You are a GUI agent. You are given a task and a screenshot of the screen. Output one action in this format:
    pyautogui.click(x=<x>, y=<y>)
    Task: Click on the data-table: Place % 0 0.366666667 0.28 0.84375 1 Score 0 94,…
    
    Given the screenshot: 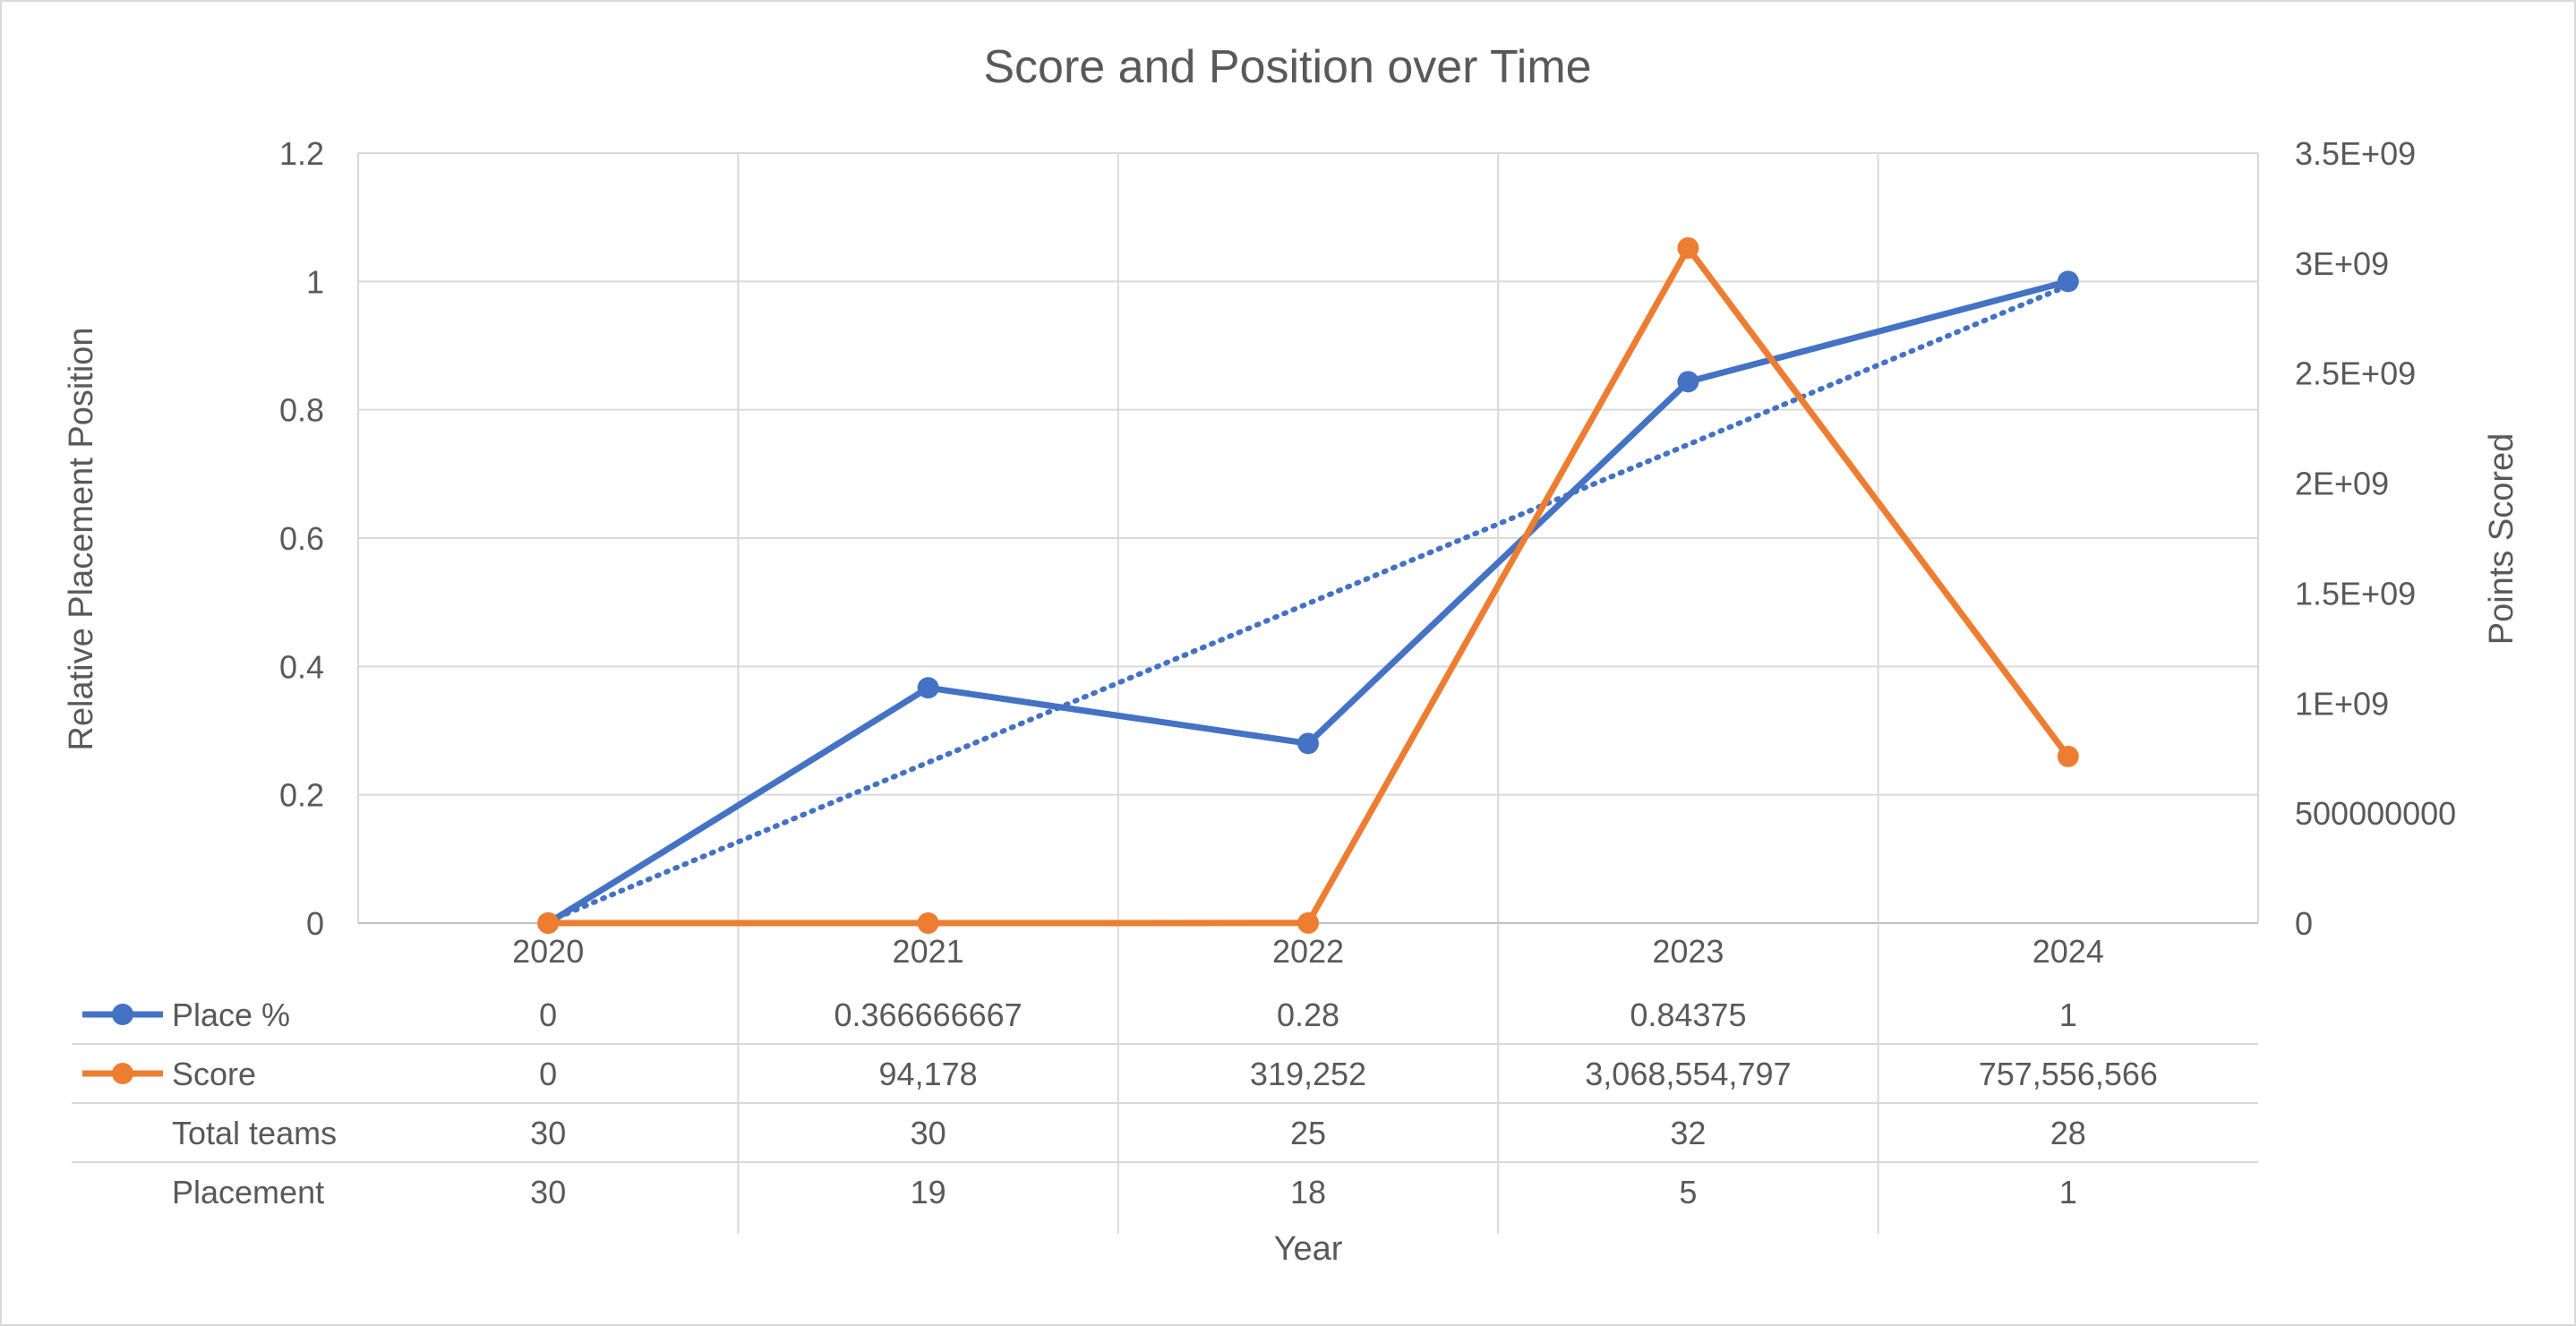 What is the action you would take?
    pyautogui.click(x=1120, y=1104)
    